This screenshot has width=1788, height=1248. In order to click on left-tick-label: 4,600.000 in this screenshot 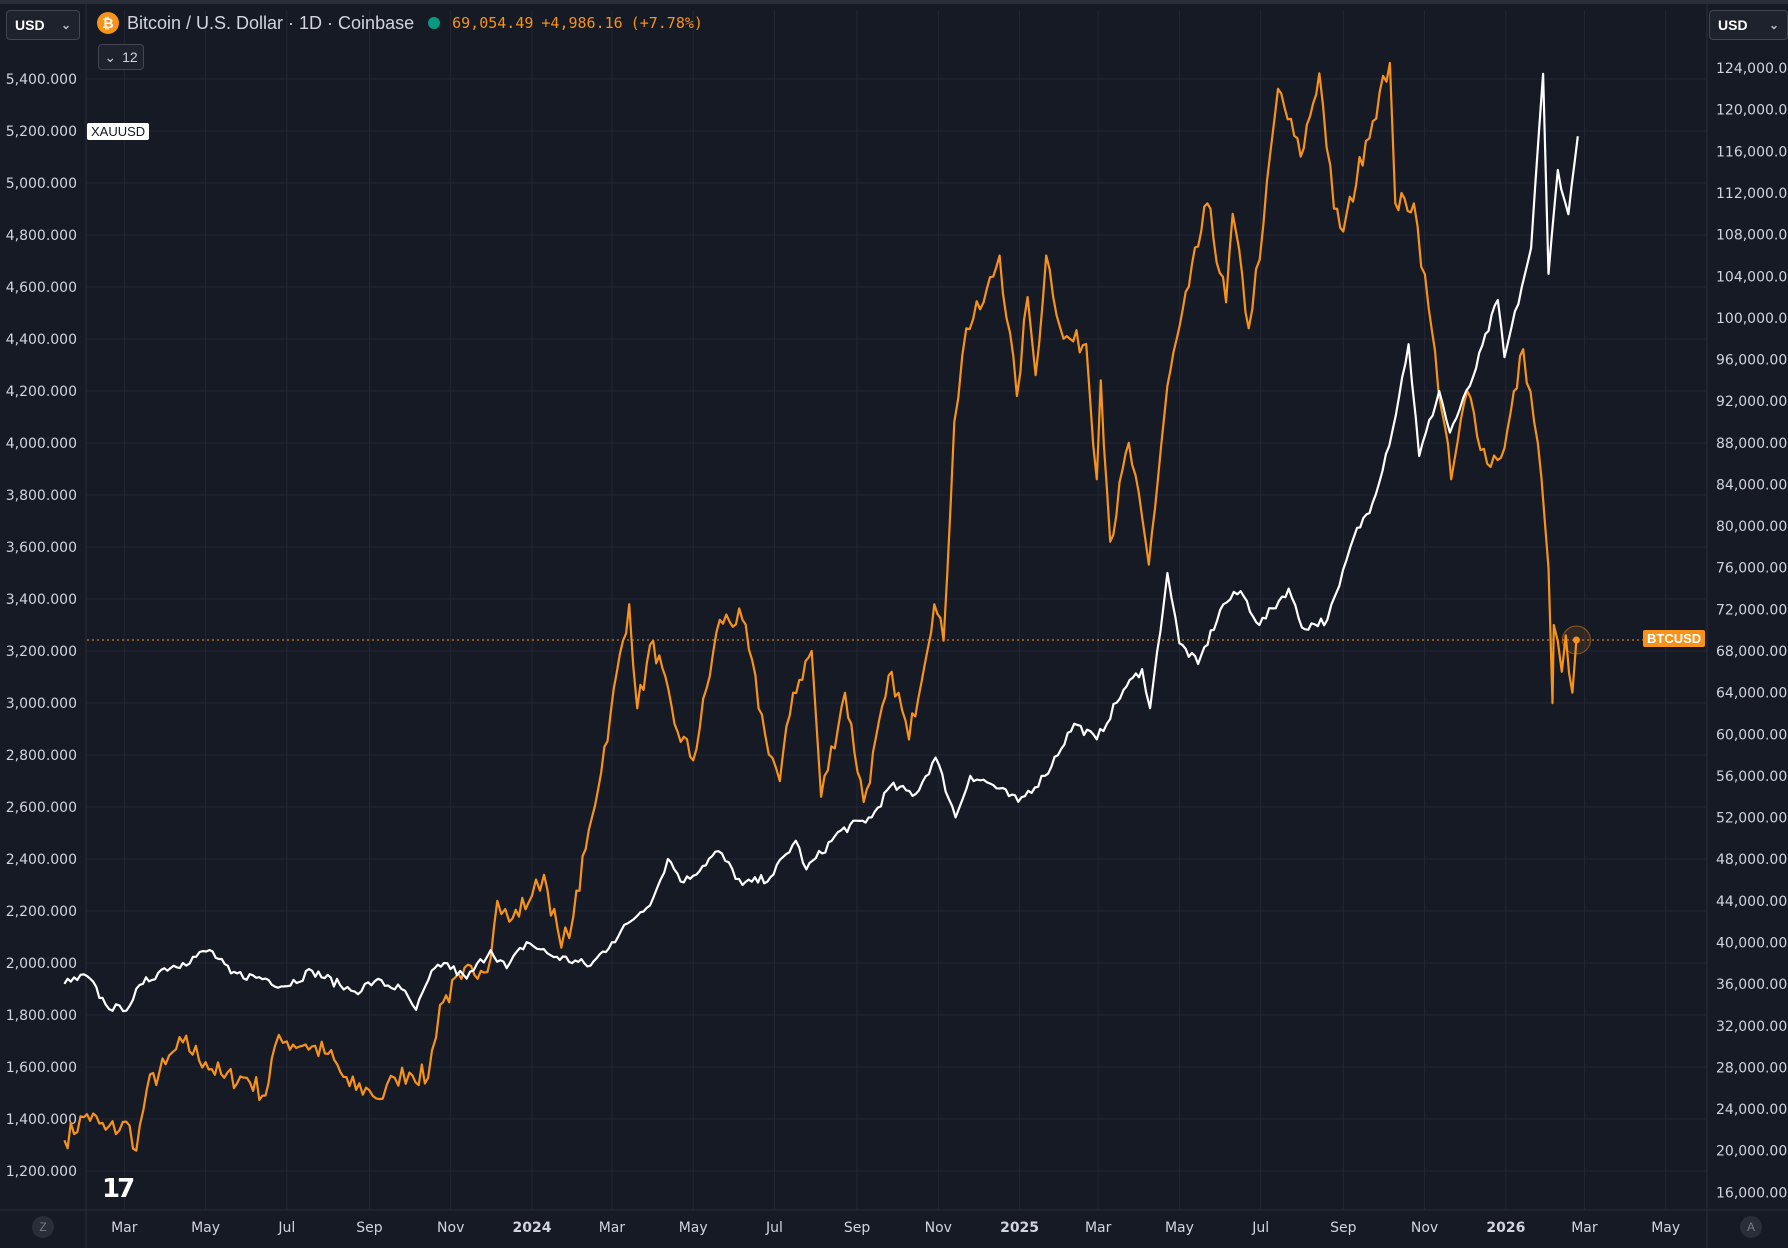, I will do `click(41, 288)`.